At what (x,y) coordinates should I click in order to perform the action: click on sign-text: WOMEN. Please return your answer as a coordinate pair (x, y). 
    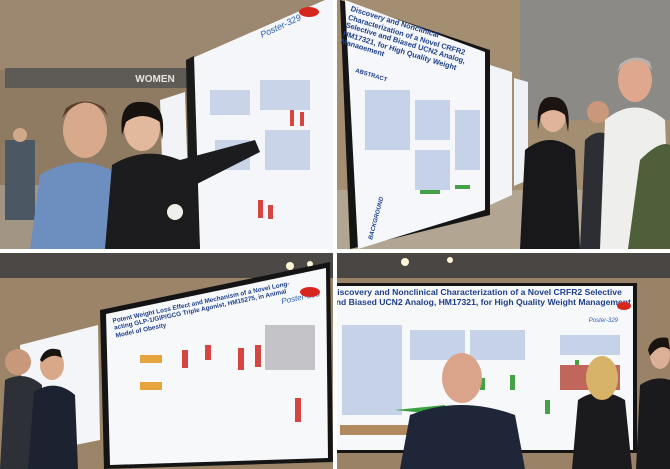
    Looking at the image, I should click on (154, 79).